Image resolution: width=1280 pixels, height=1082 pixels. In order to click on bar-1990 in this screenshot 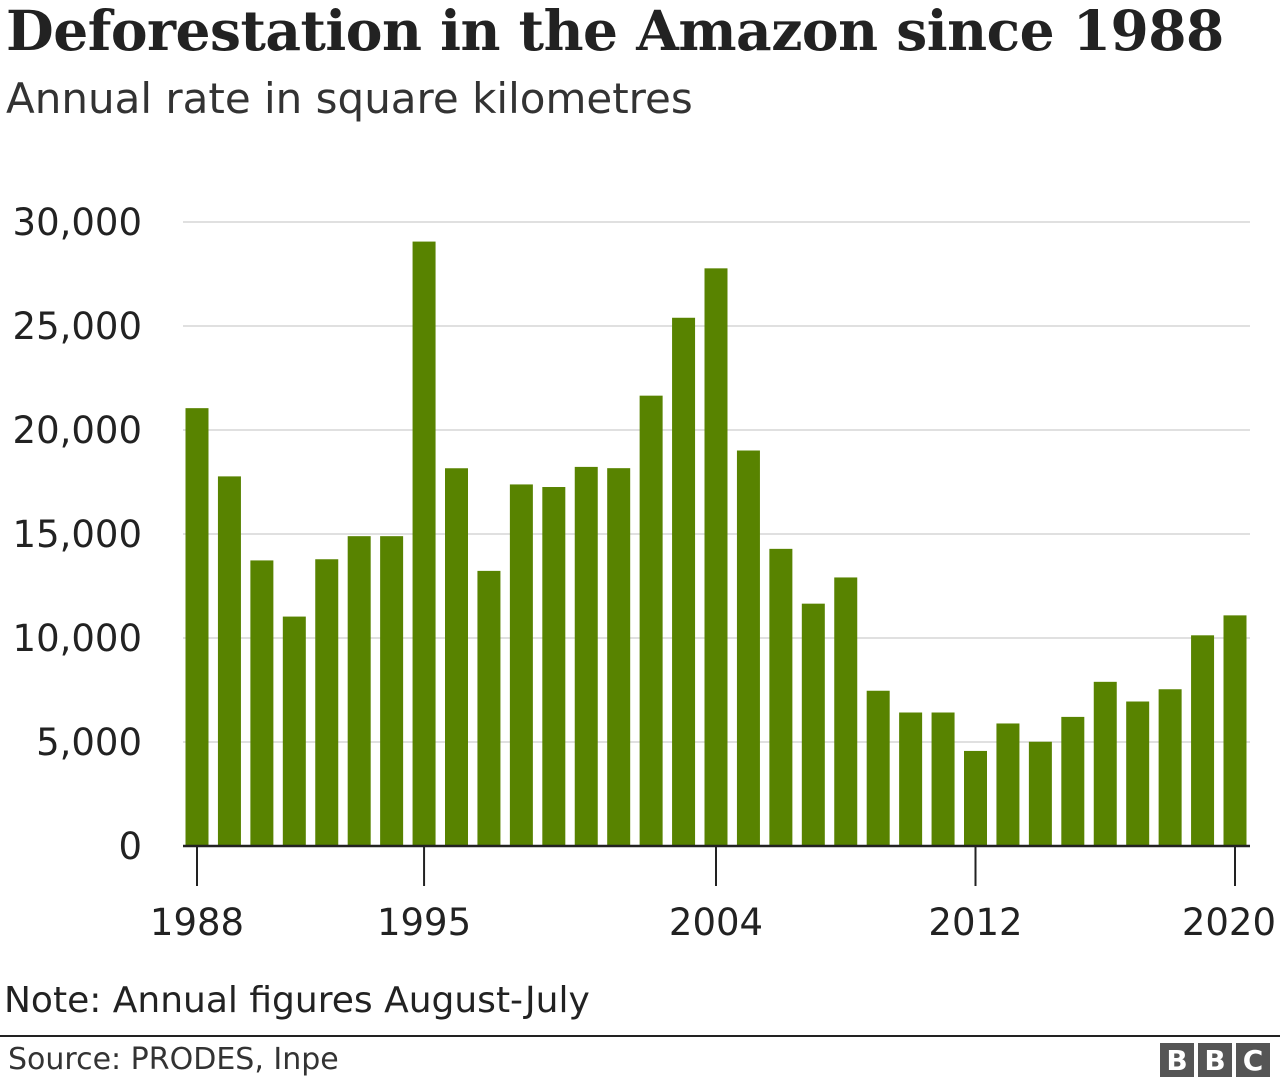, I will do `click(262, 703)`.